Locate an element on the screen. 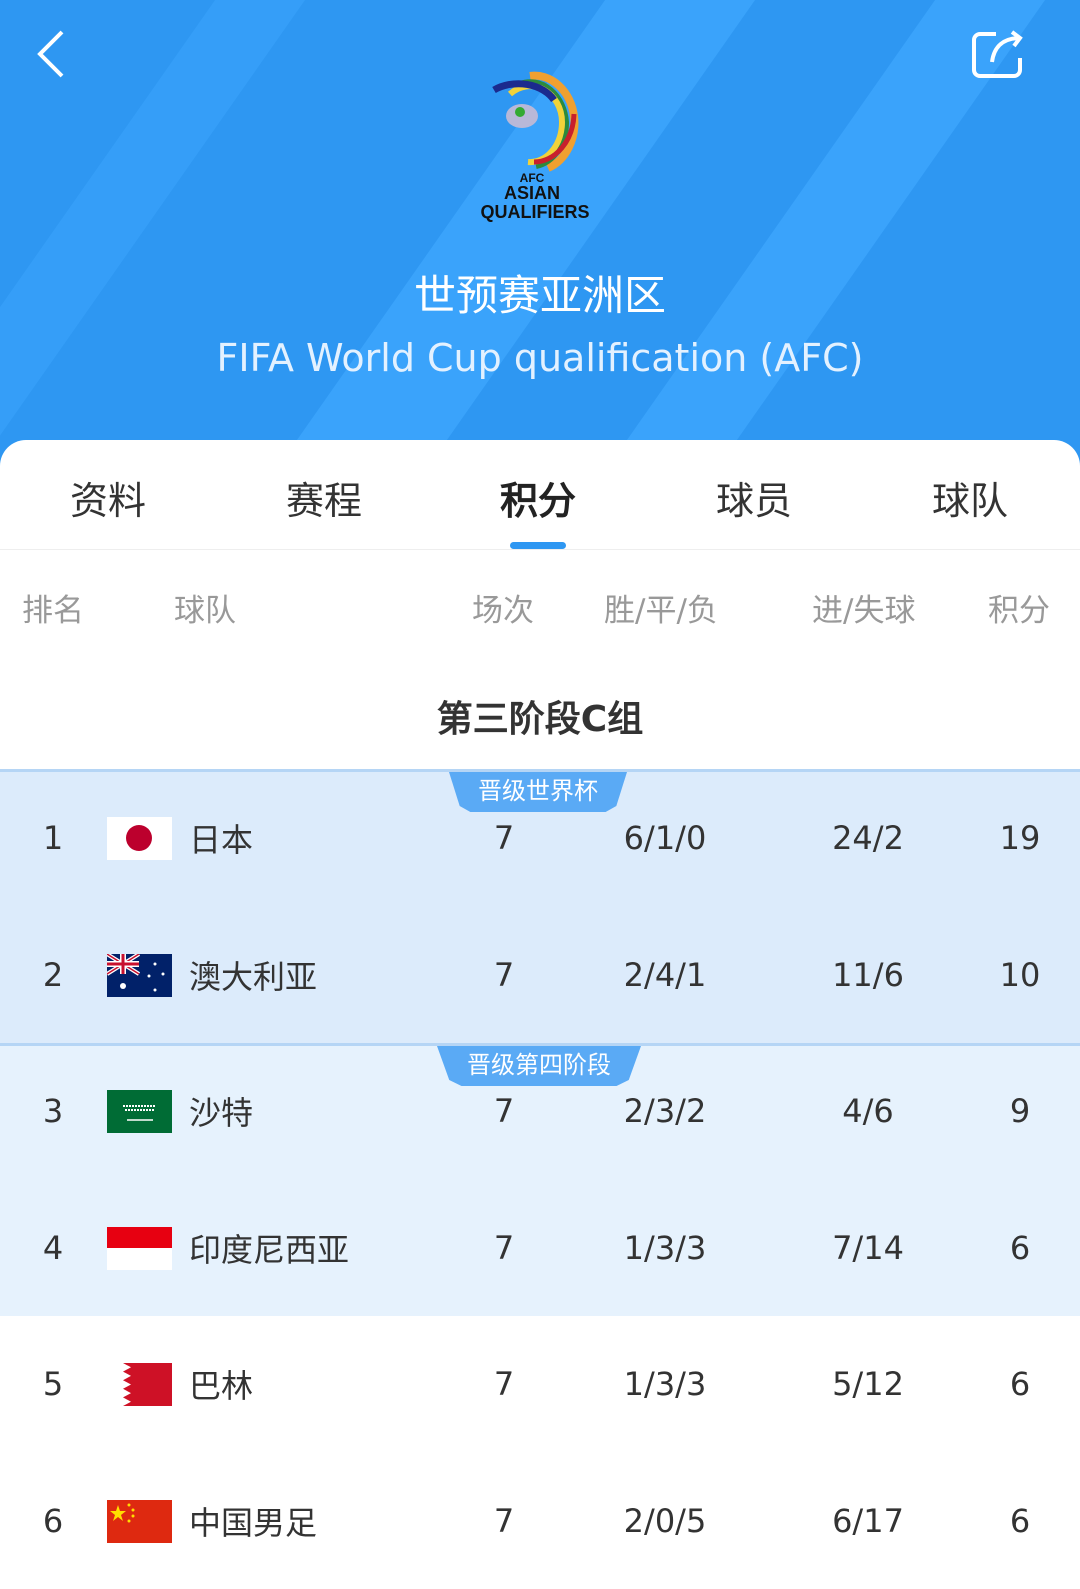 The image size is (1080, 1589). points: 19 is located at coordinates (1020, 838).